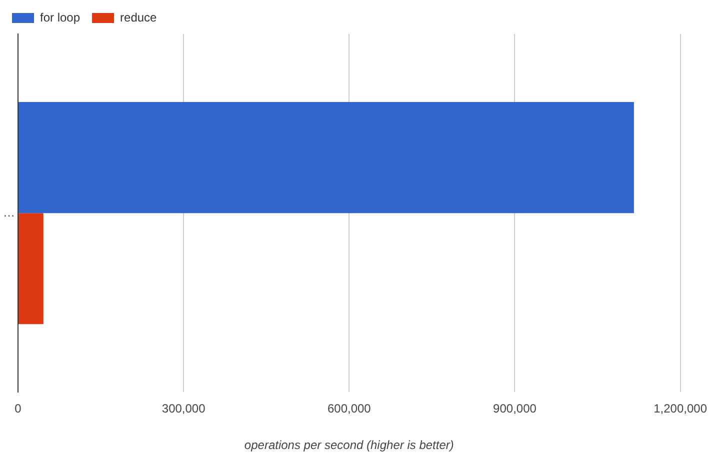  Describe the element at coordinates (515, 409) in the screenshot. I see `x-tick-label: 900,000` at that location.